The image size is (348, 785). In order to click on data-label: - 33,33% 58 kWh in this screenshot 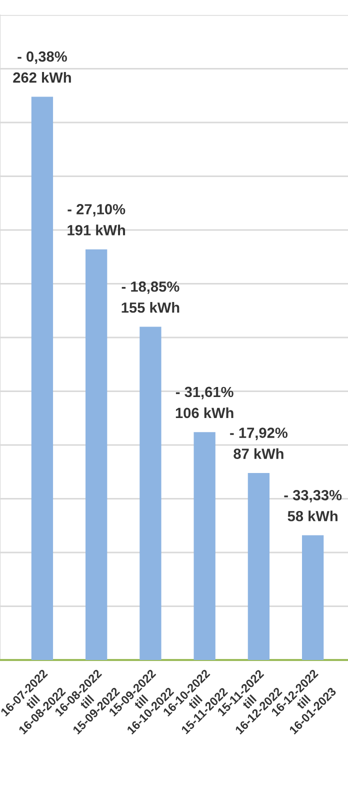, I will do `click(313, 506)`.